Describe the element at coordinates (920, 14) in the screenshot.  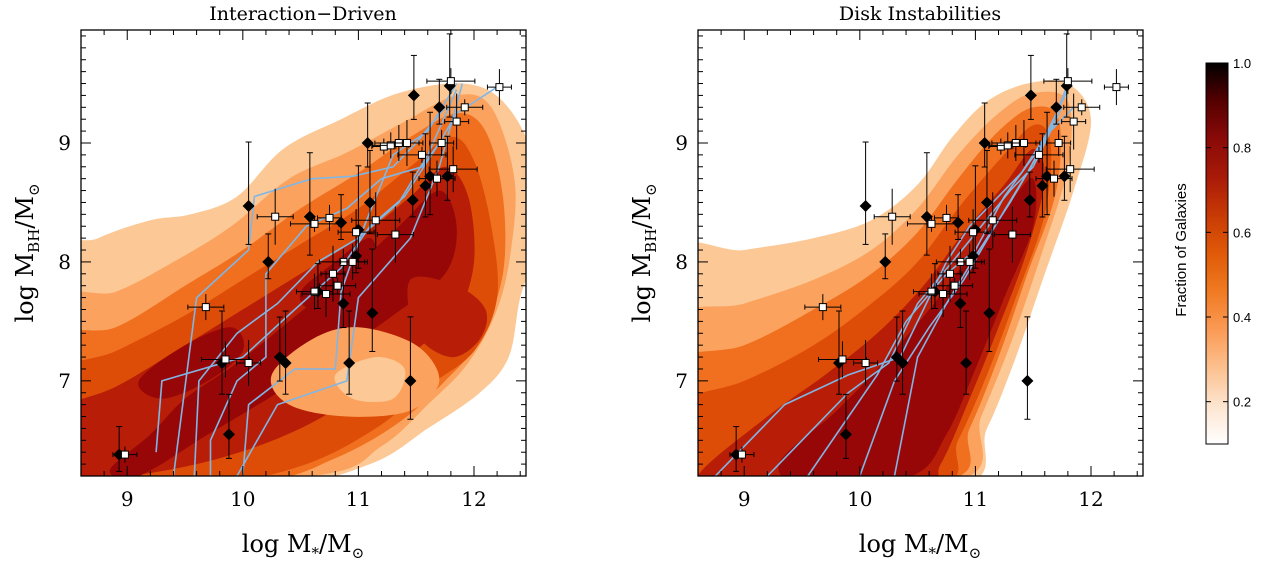
I see `panel-title-right: Disk Instabilities` at that location.